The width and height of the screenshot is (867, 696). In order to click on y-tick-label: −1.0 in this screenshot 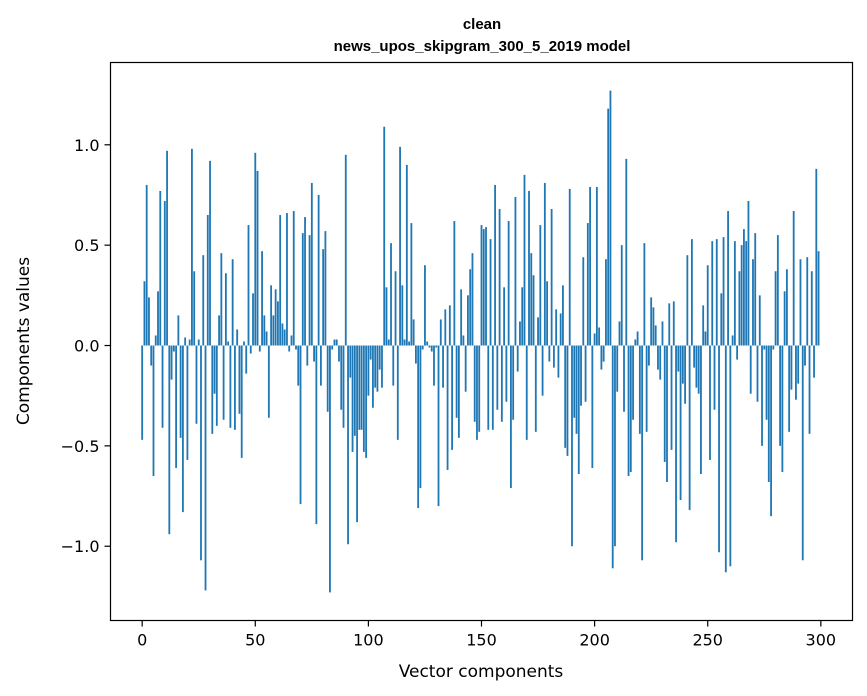, I will do `click(80, 546)`.